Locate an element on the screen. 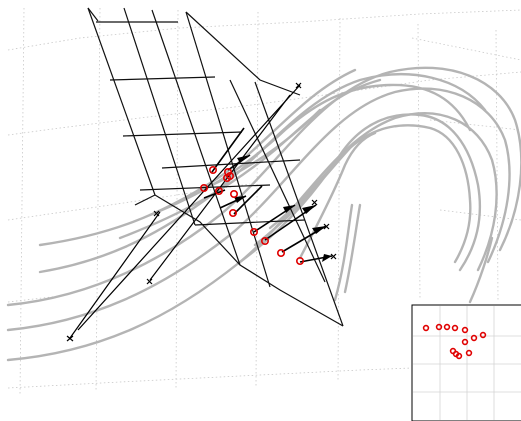 This screenshot has width=521, height=421. inset-panel is located at coordinates (466, 362).